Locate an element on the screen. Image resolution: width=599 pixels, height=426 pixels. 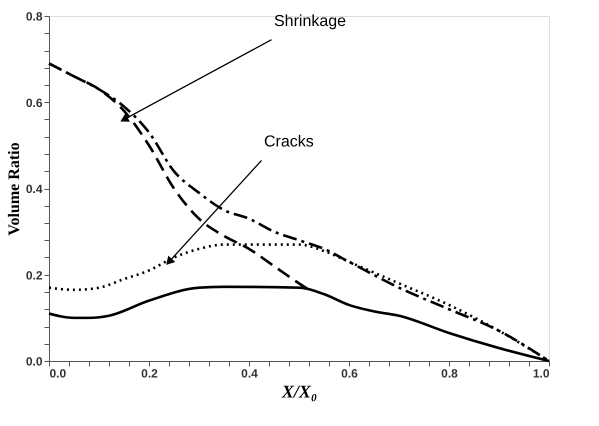
x-tick-label: 0.4 is located at coordinates (249, 373).